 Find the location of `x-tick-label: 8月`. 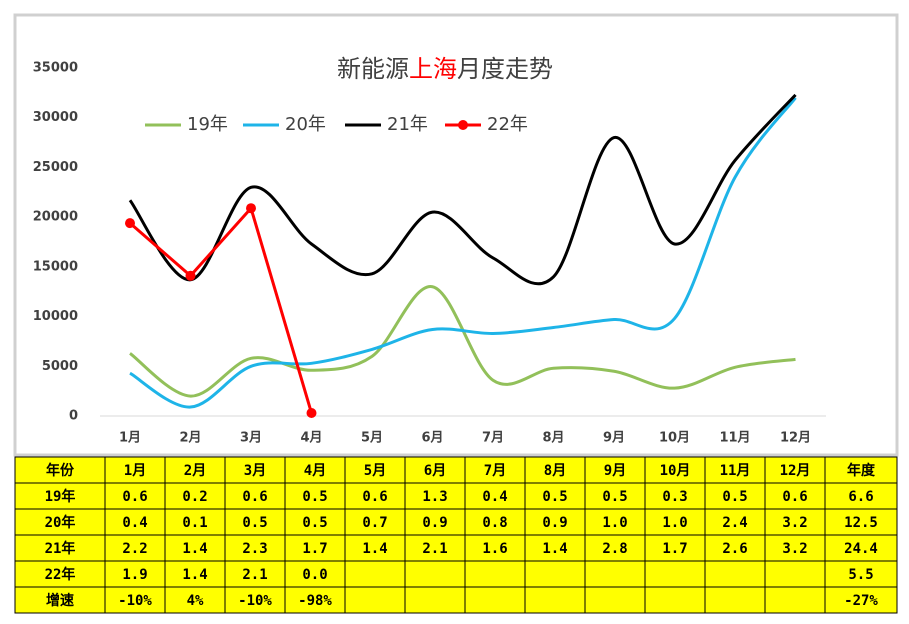

x-tick-label: 8月 is located at coordinates (553, 438).